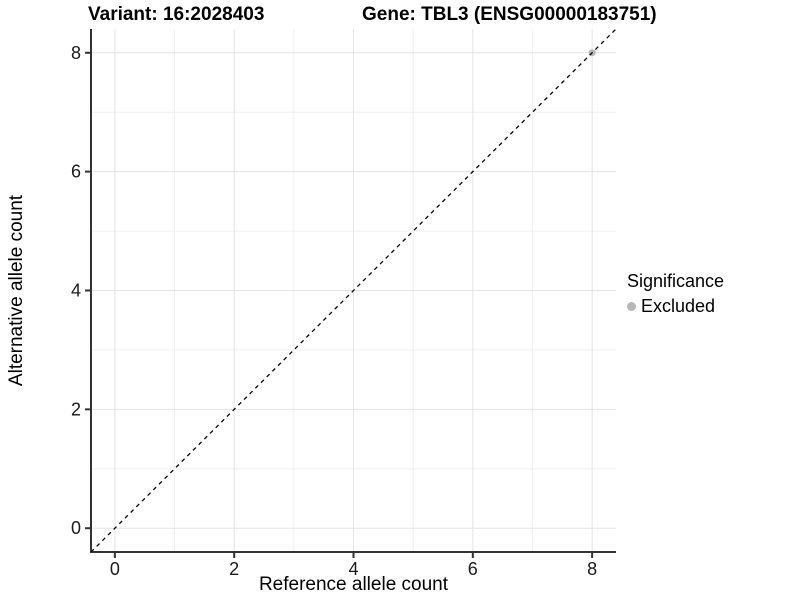 This screenshot has width=800, height=600. What do you see at coordinates (354, 584) in the screenshot?
I see `x-axis-title: Reference allele count` at bounding box center [354, 584].